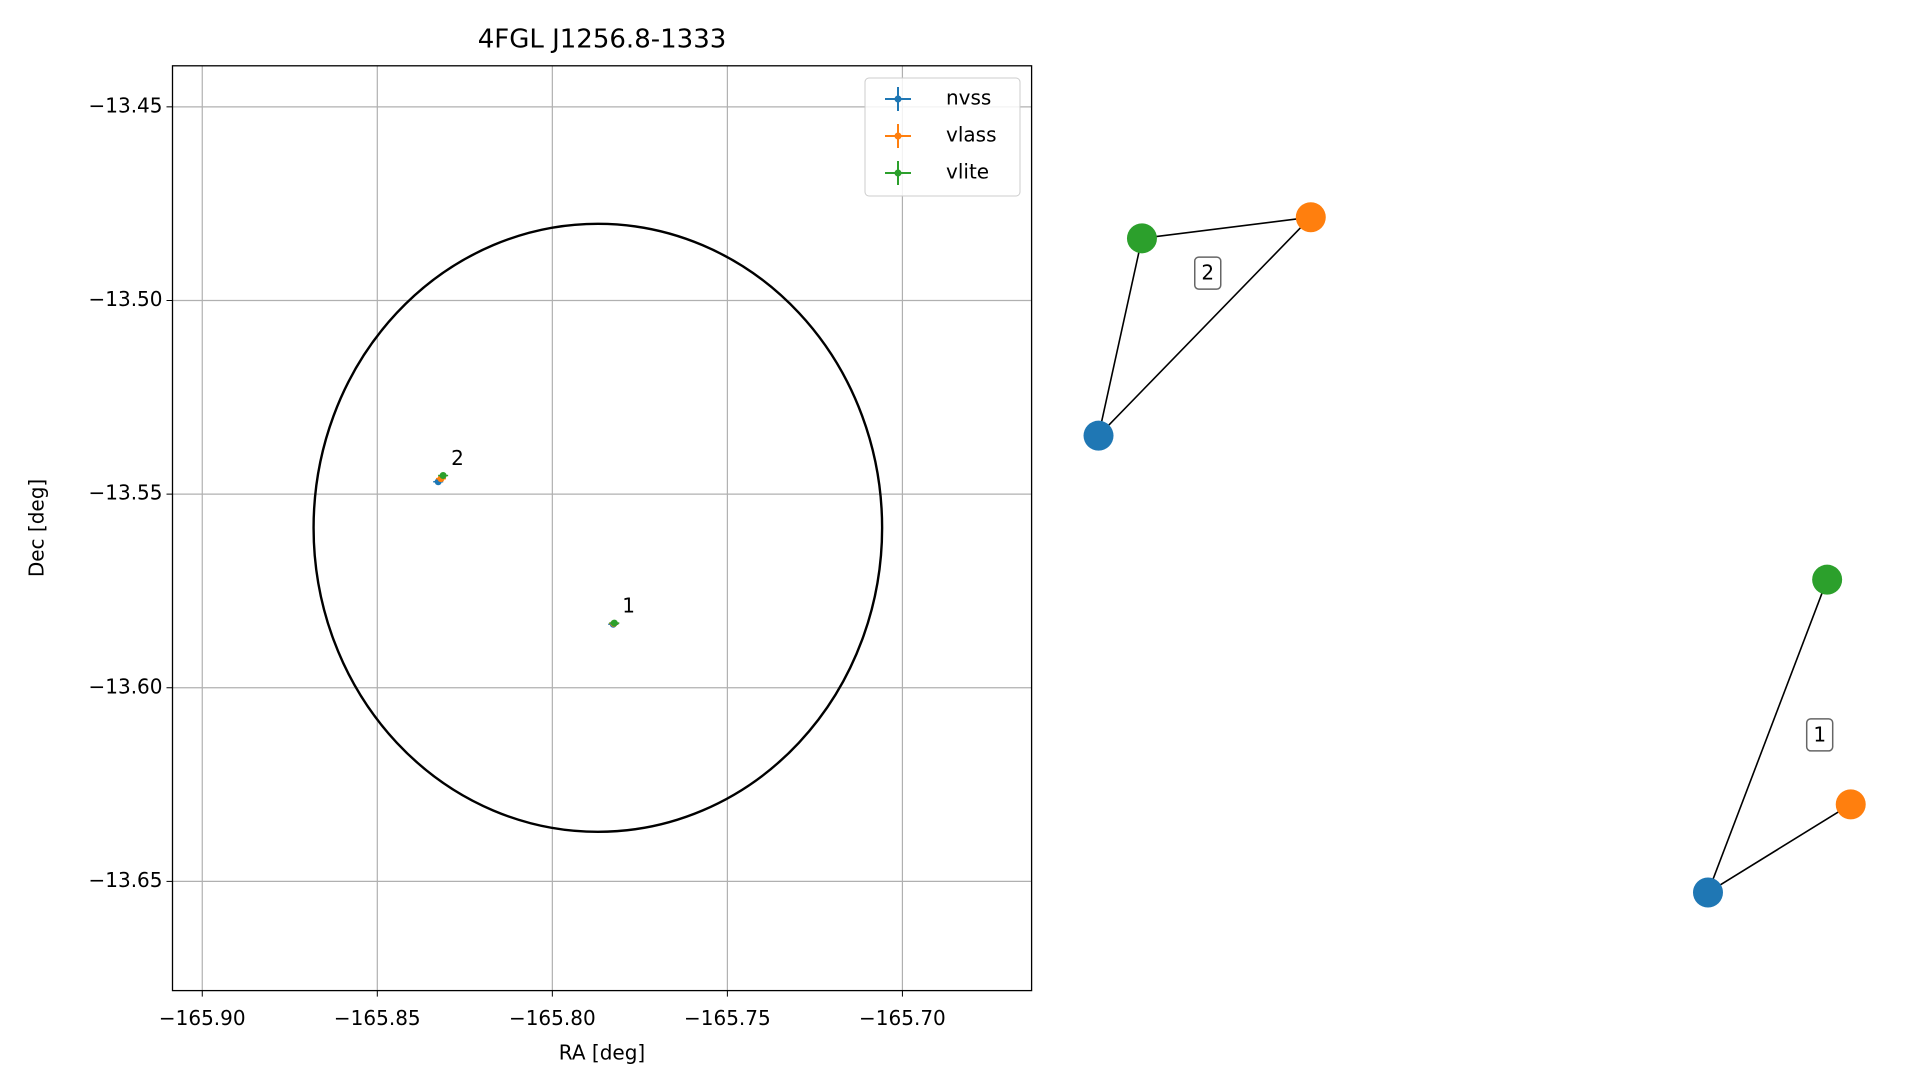 The height and width of the screenshot is (1080, 1919). Describe the element at coordinates (202, 1018) in the screenshot. I see `x-tick-label: −165.90` at that location.